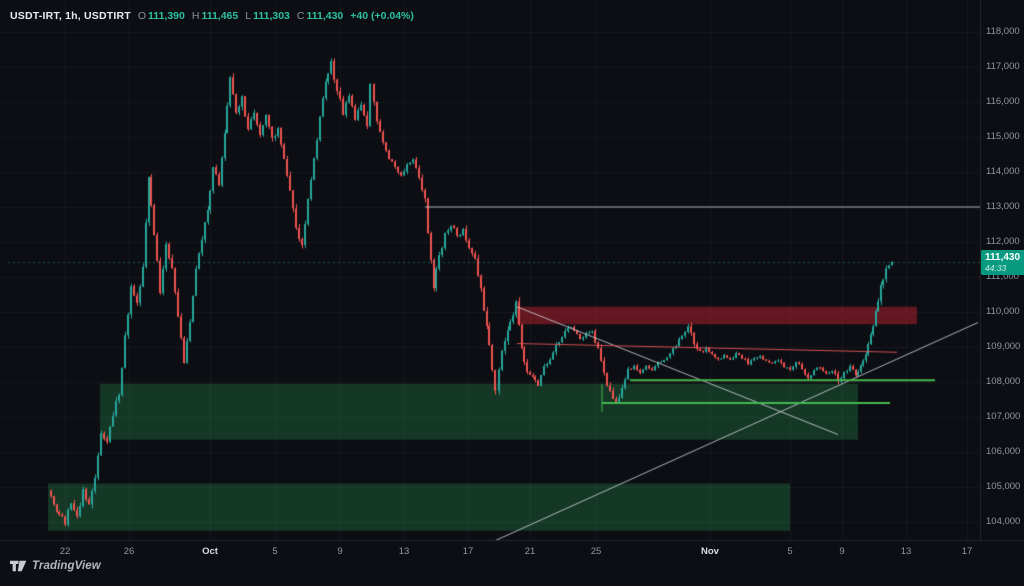 The width and height of the screenshot is (1024, 586). Describe the element at coordinates (1003, 451) in the screenshot. I see `price-tick-label: 106,000` at that location.